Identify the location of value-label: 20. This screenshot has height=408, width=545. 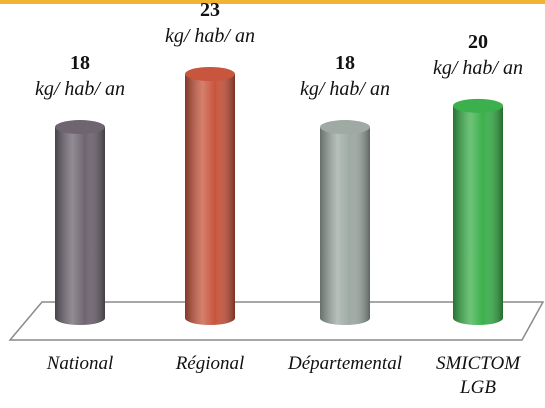
(478, 42).